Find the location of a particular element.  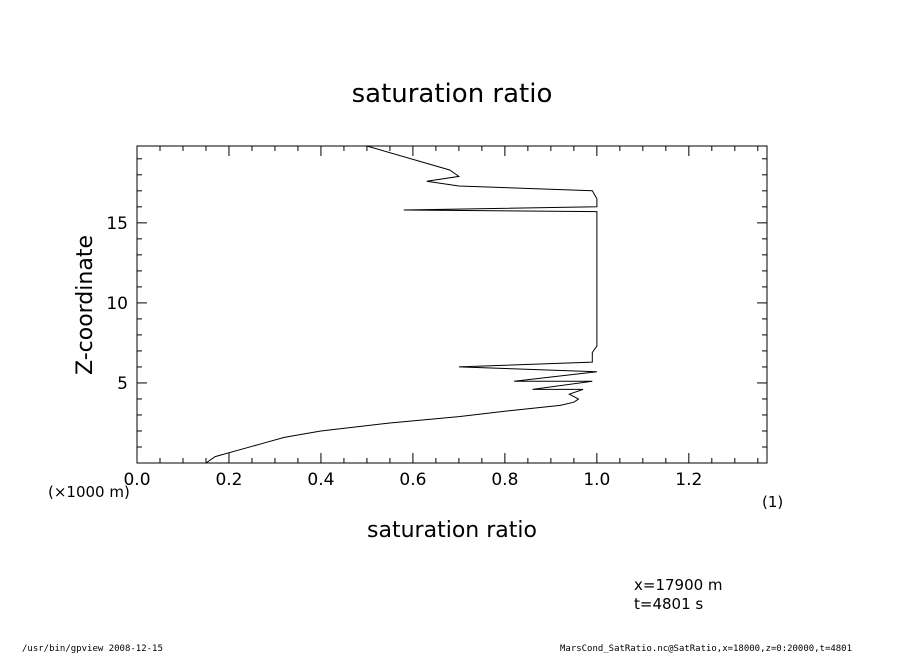

y-tick-label: 10 is located at coordinates (117, 304).